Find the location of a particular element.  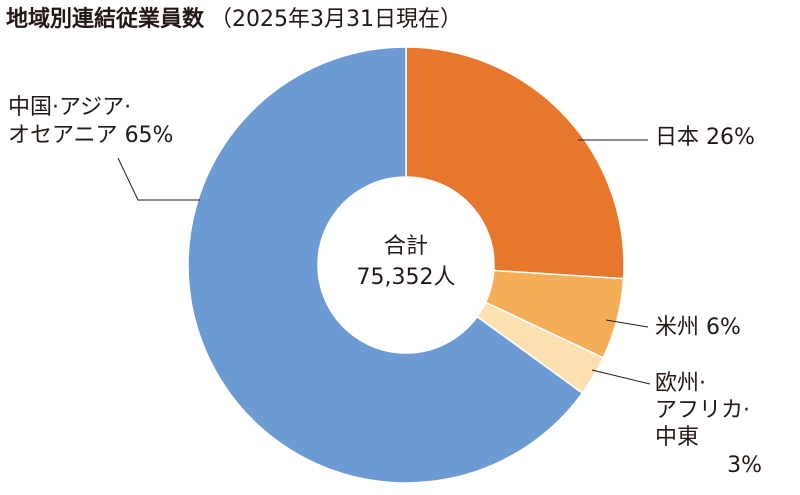

slice-label: 米州 6% is located at coordinates (698, 327).